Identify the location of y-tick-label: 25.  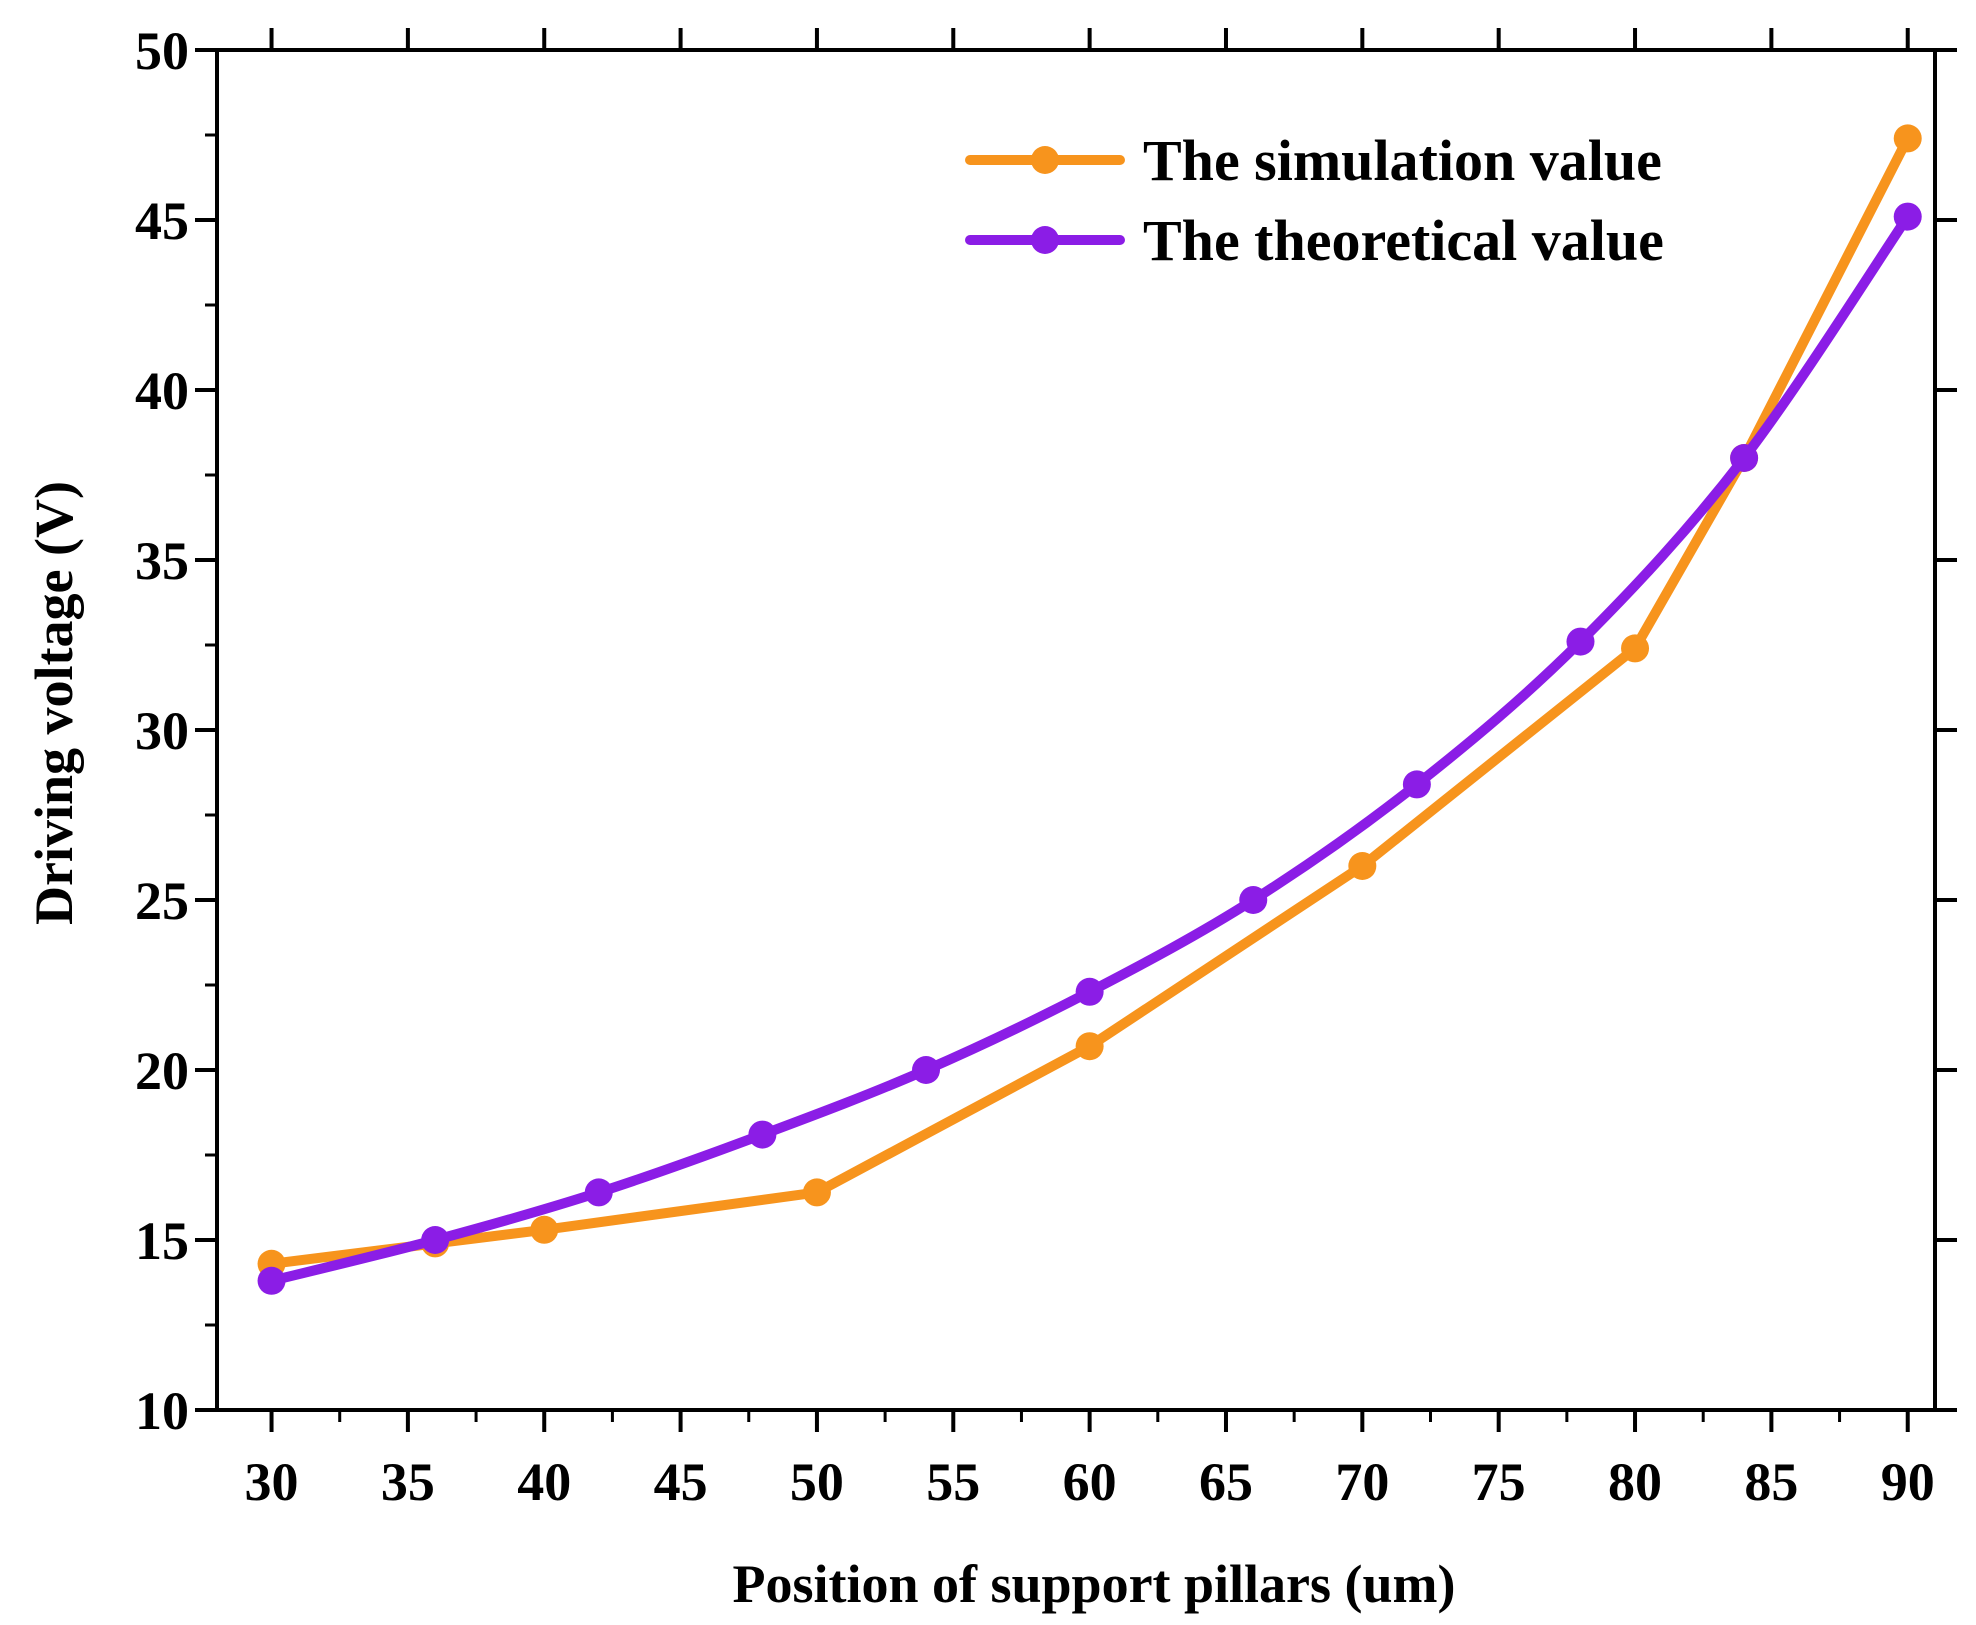
(162, 901).